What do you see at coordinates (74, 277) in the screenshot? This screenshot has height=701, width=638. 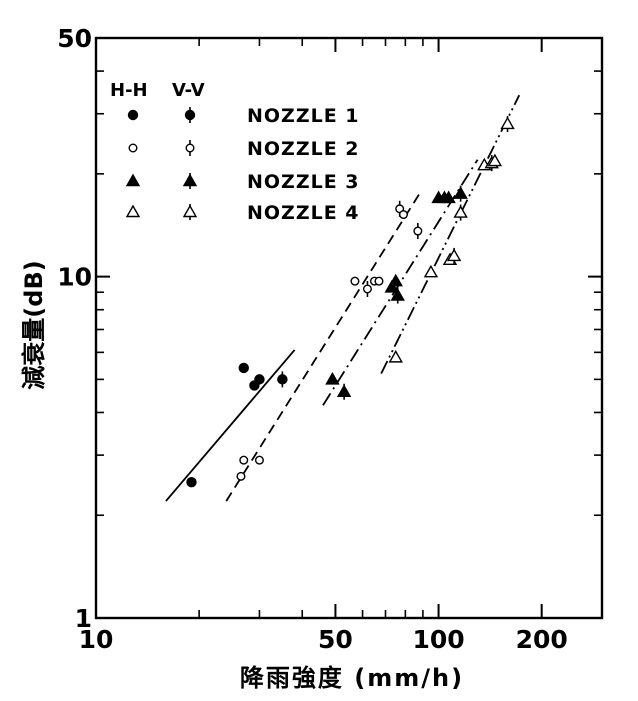 I see `y-tick-label: 10` at bounding box center [74, 277].